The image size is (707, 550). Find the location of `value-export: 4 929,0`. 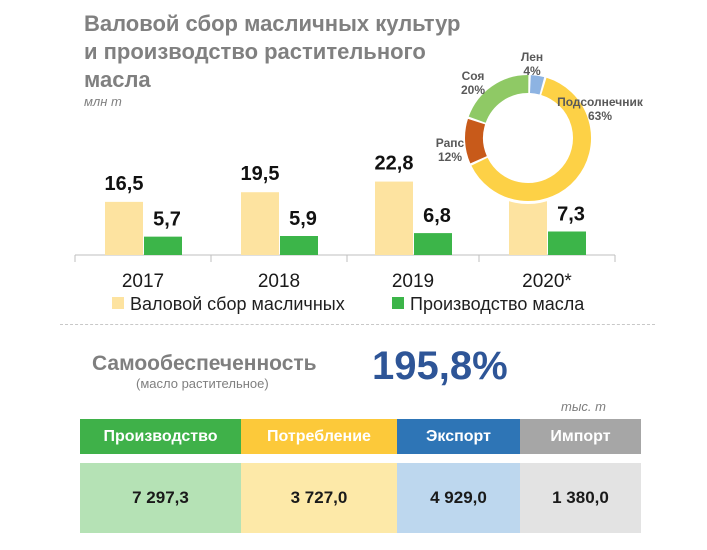

value-export: 4 929,0 is located at coordinates (458, 498).